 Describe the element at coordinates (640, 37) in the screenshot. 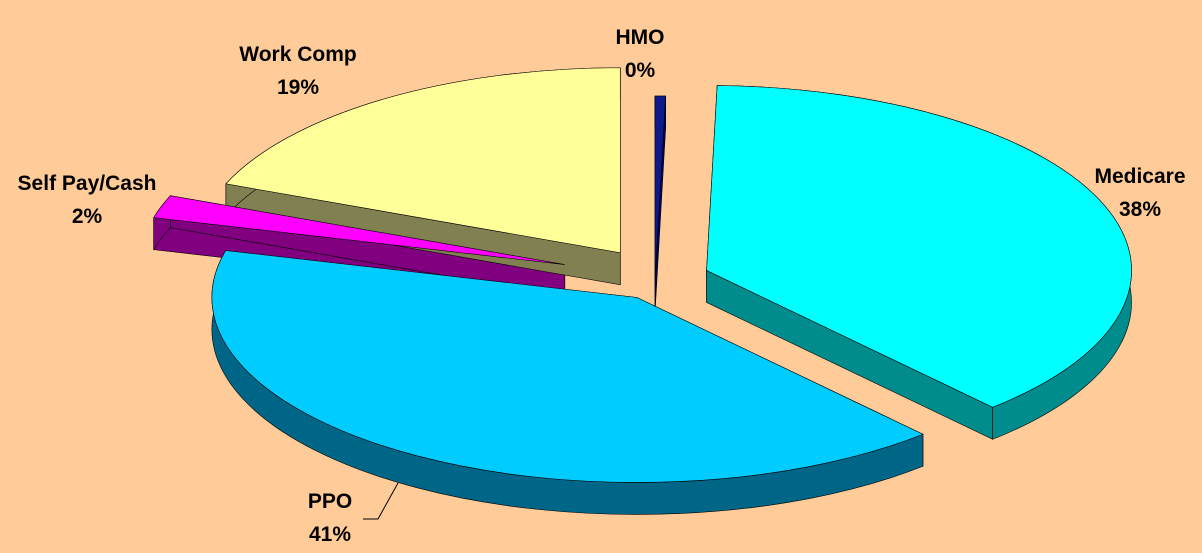

I see `slice-label-hmo: HMO` at that location.